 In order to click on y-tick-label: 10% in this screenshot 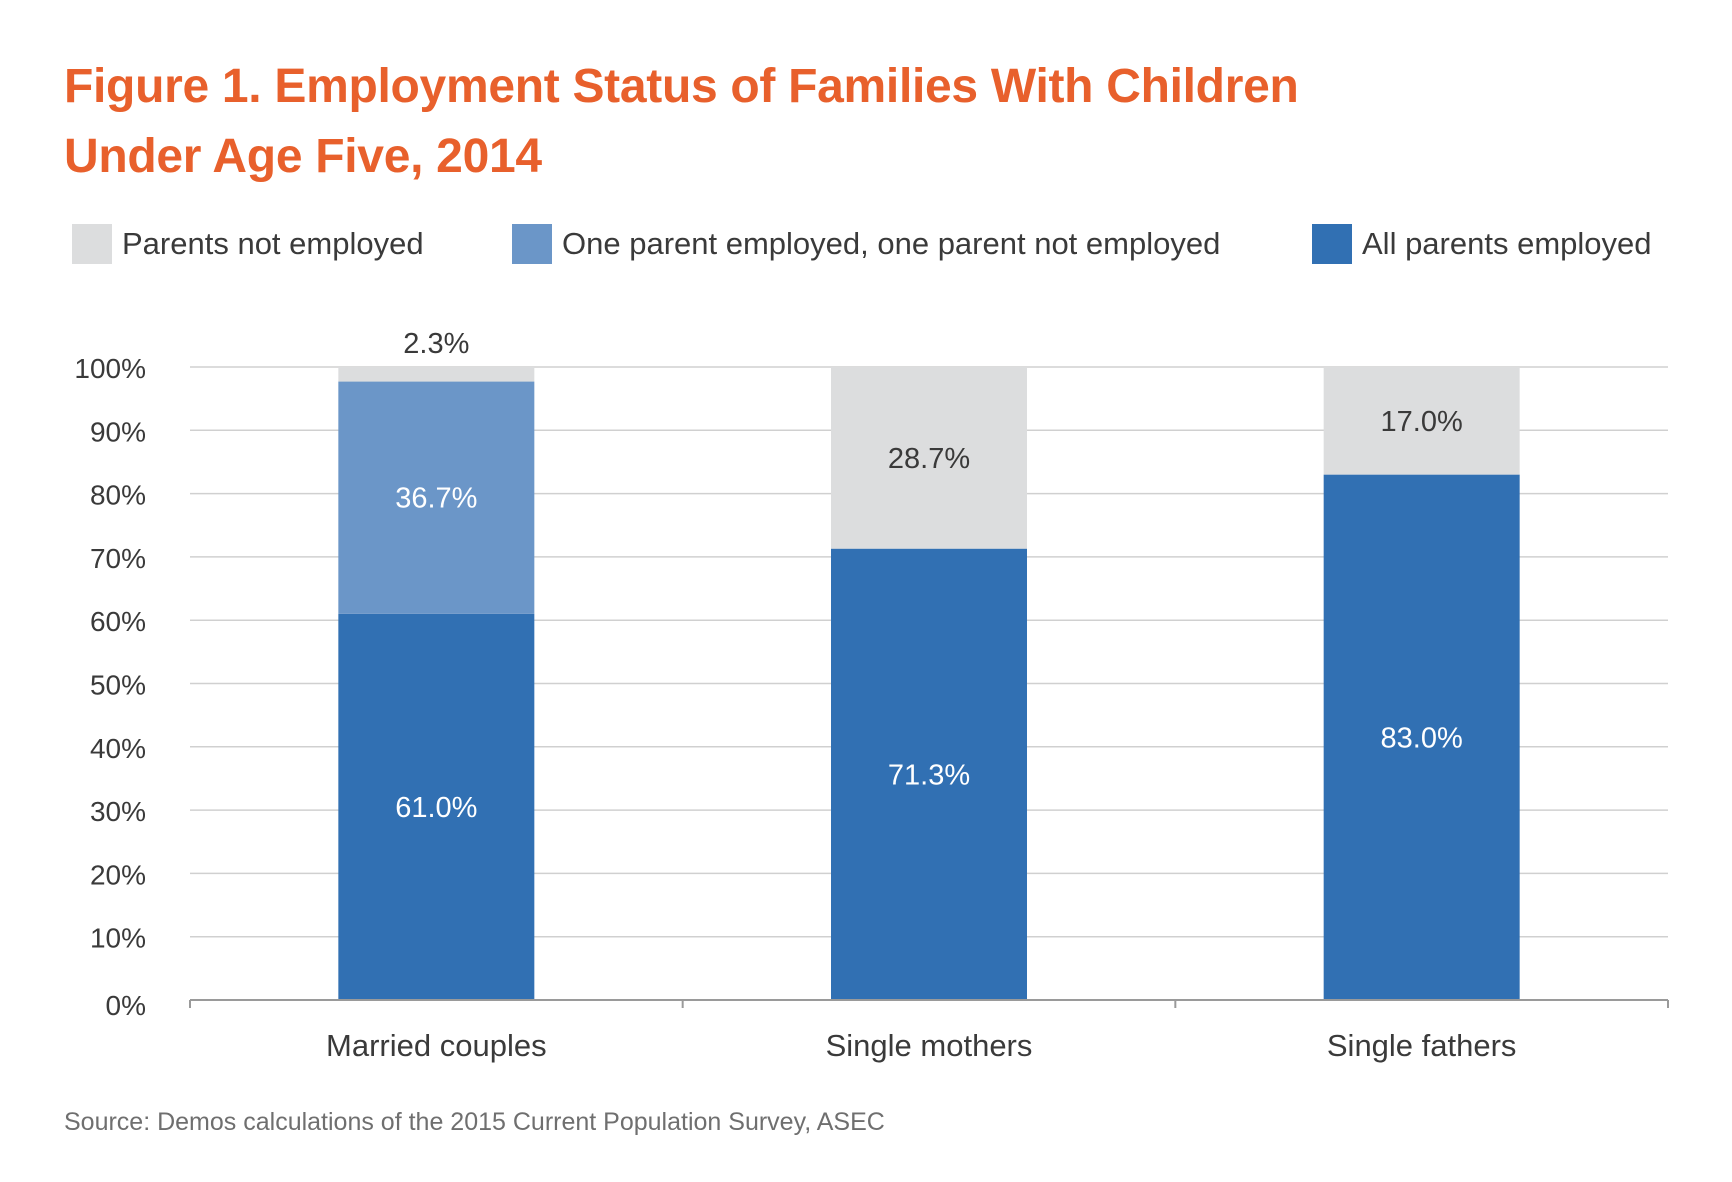, I will do `click(118, 938)`.